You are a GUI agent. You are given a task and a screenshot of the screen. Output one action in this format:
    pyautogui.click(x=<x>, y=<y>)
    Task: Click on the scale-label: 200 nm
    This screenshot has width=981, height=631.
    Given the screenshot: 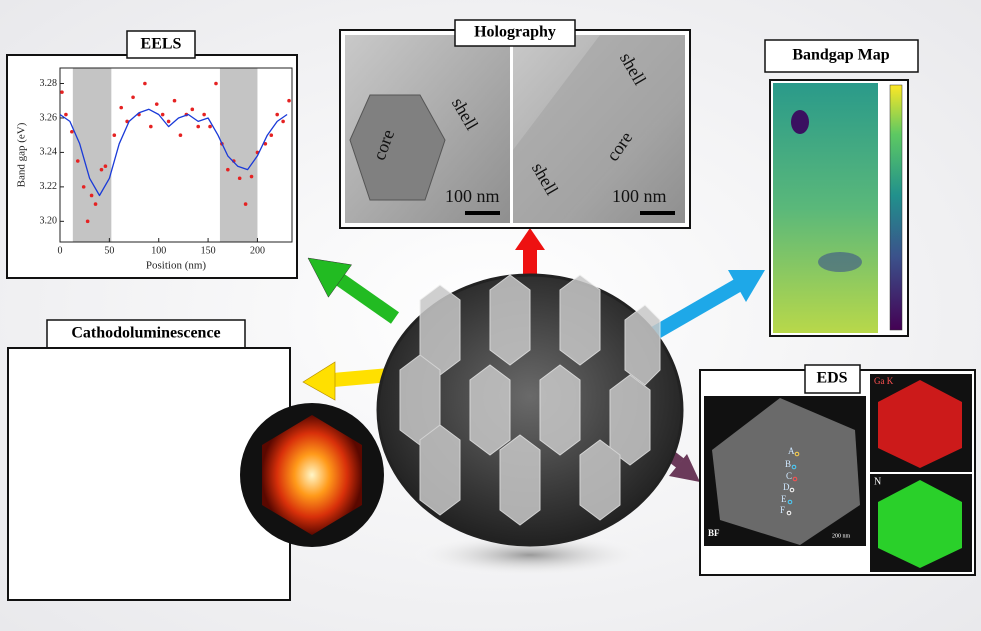 What is the action you would take?
    pyautogui.click(x=841, y=536)
    